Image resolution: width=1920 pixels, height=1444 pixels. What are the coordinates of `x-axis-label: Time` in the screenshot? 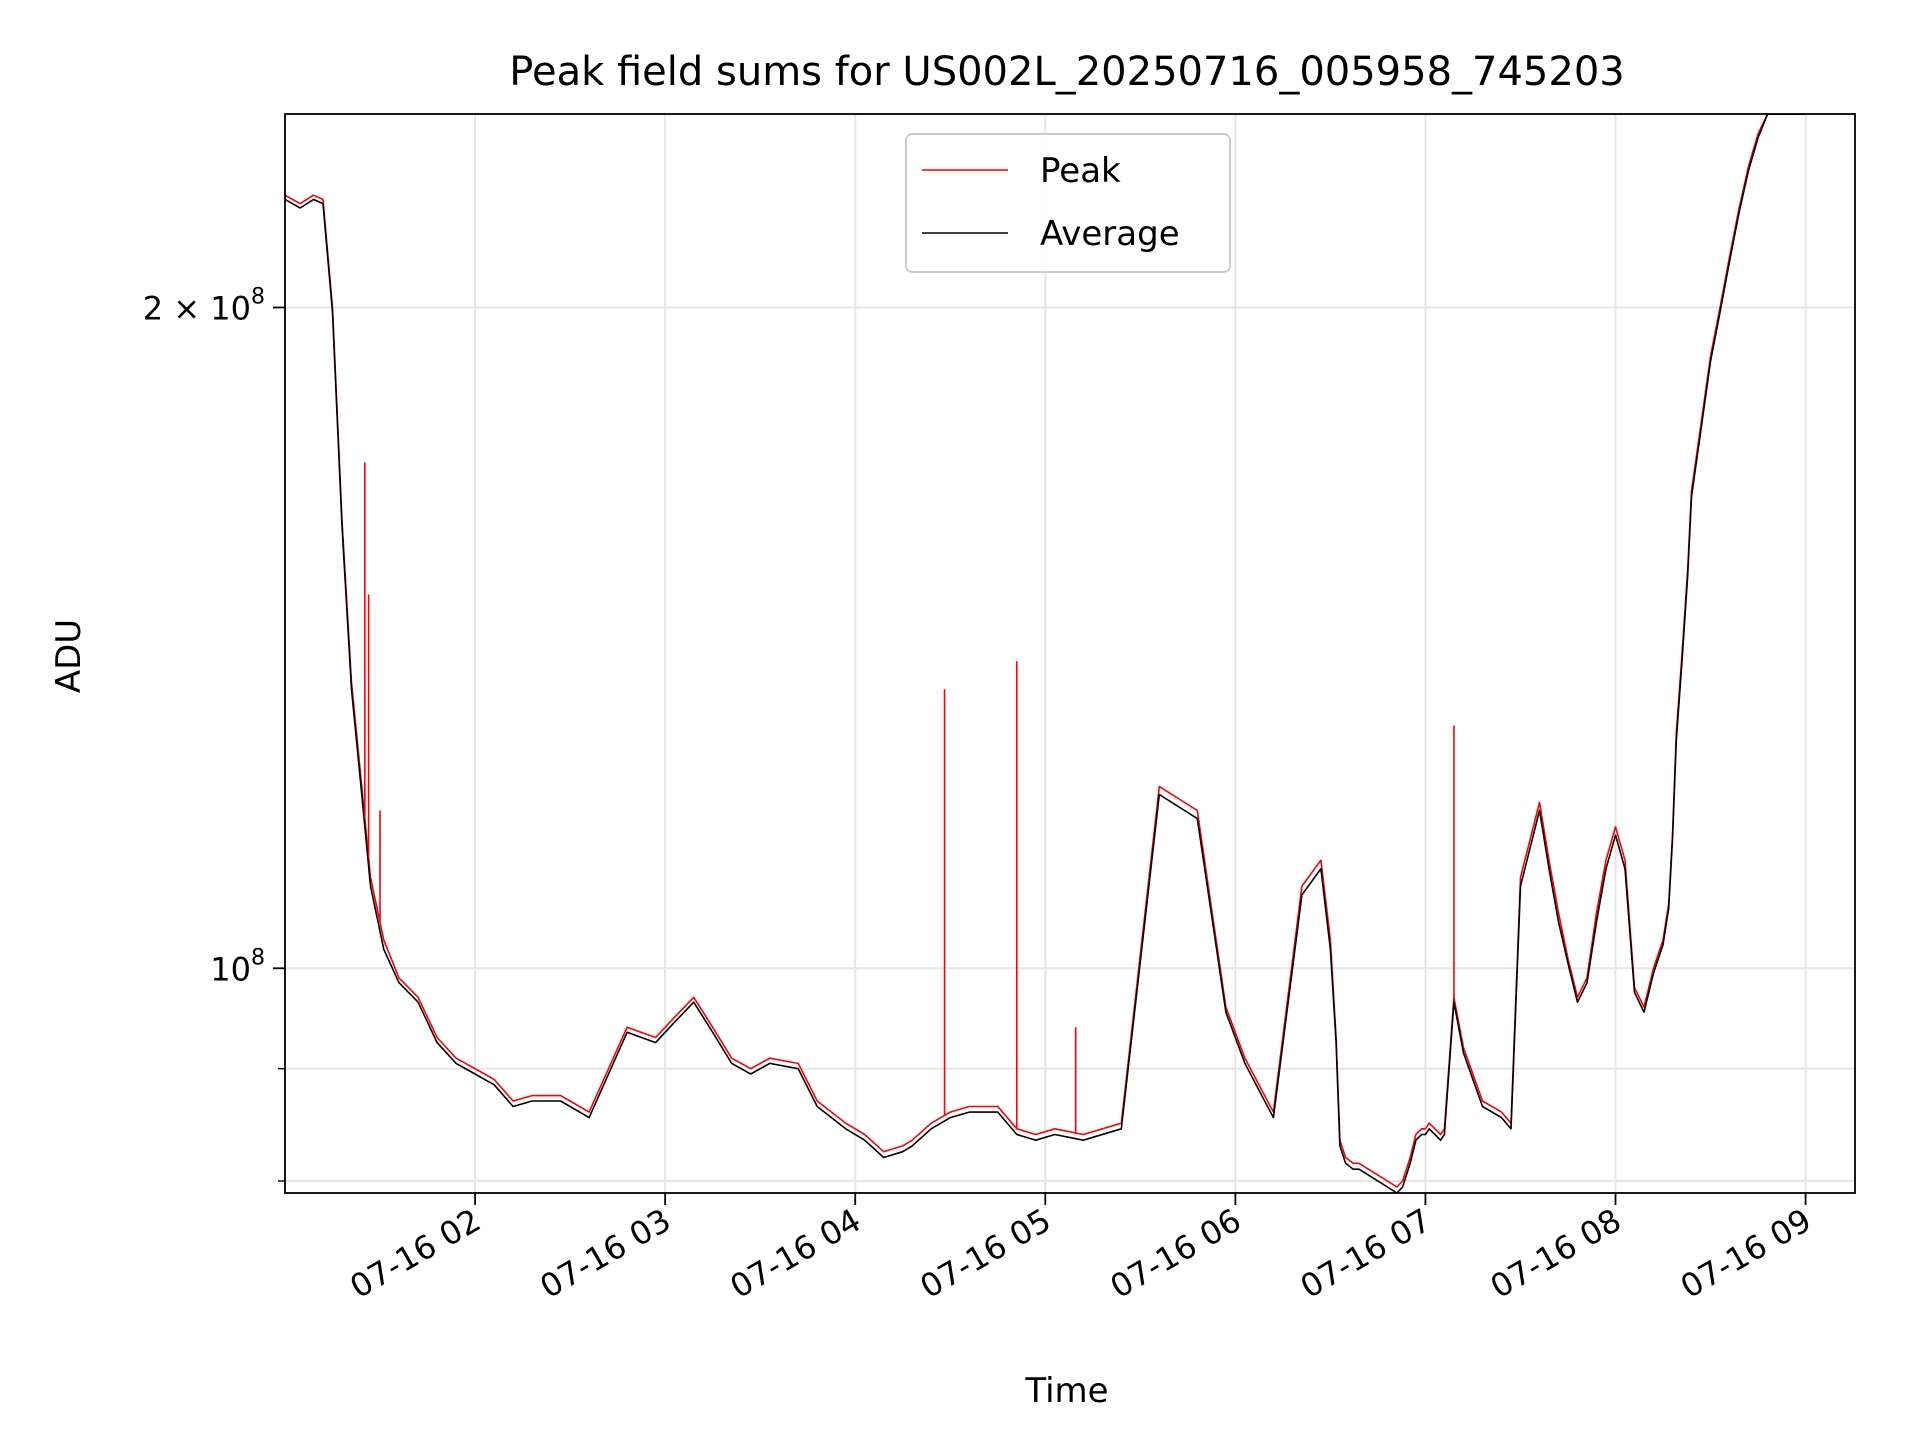 It's located at (1066, 1391).